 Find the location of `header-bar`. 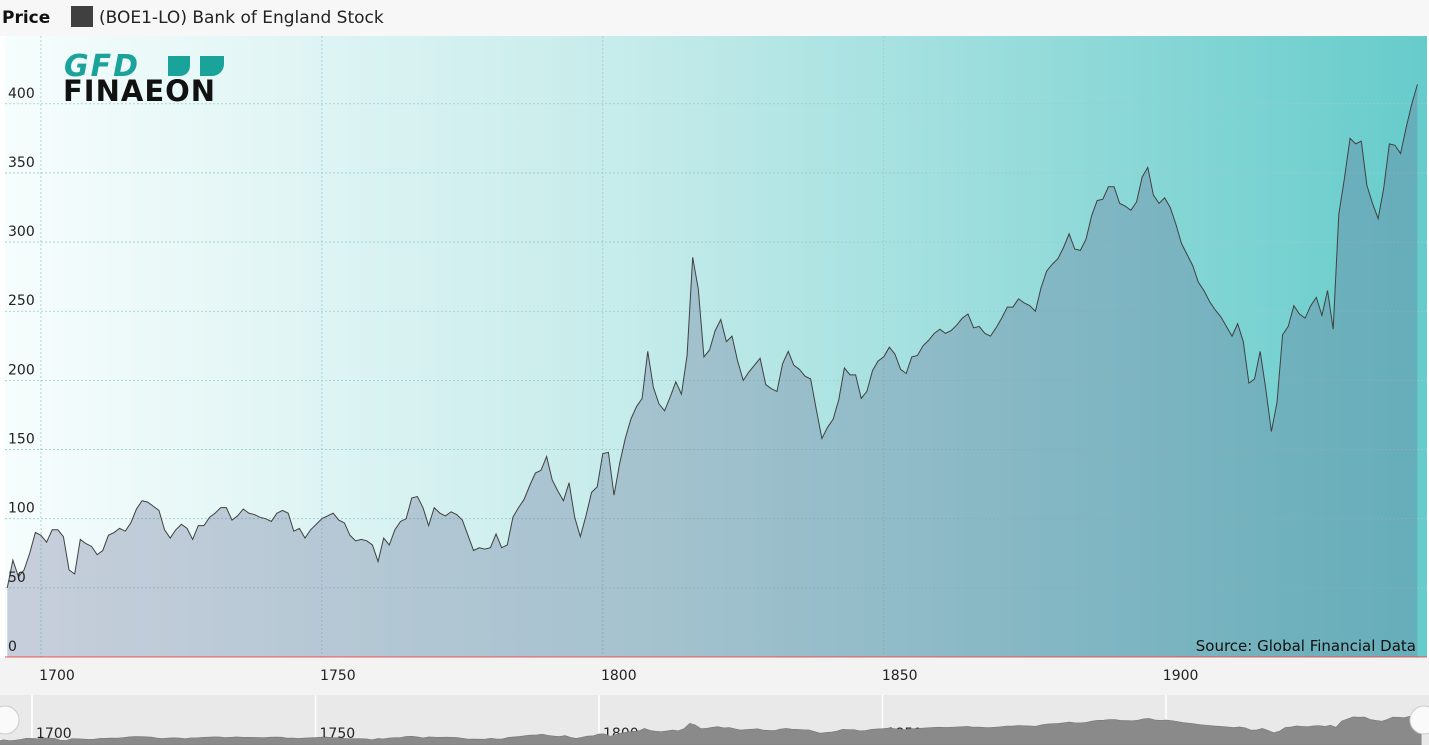

header-bar is located at coordinates (714, 18).